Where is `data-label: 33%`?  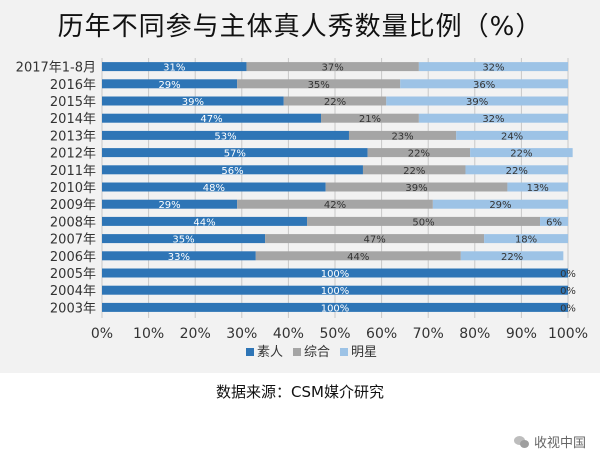
data-label: 33% is located at coordinates (179, 257).